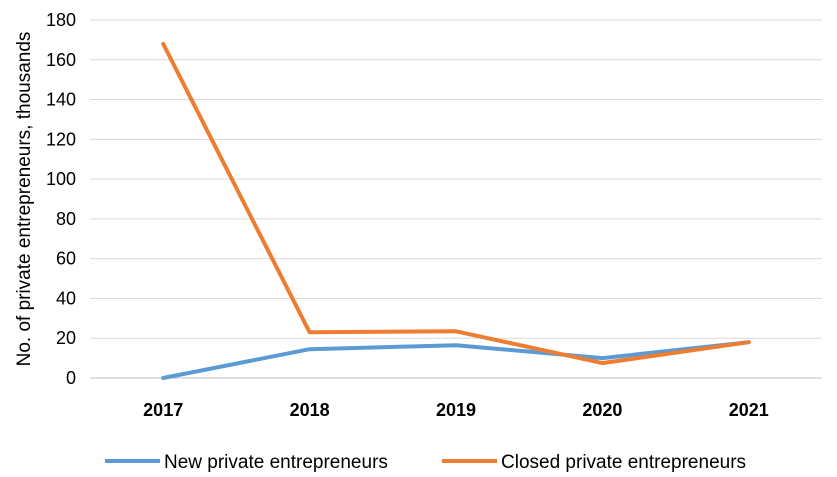  I want to click on x-tick-label: 2017, so click(163, 410).